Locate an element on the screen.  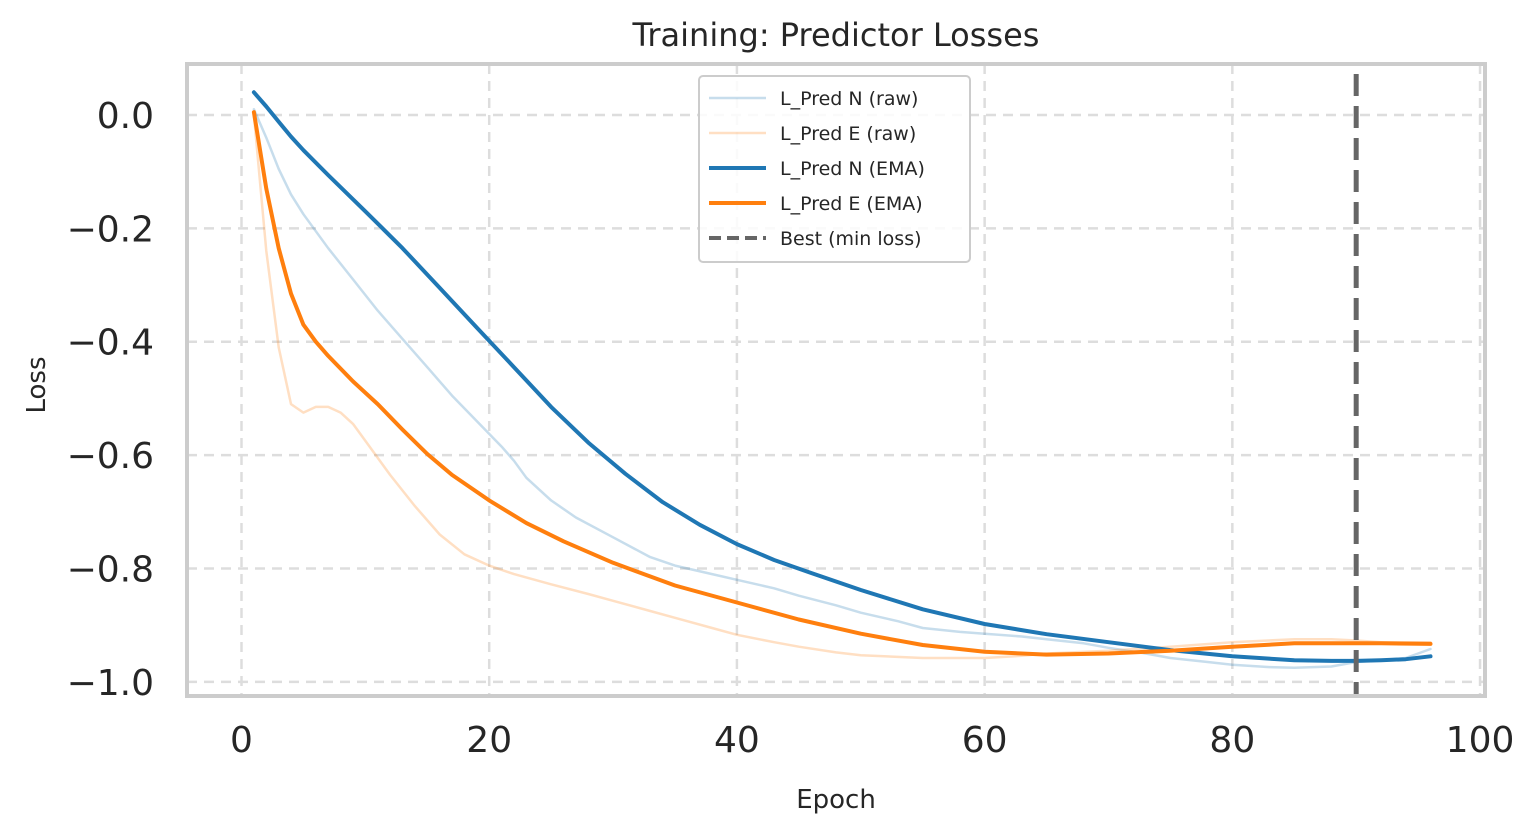
y-tick-label: −0.4 is located at coordinates (110, 343).